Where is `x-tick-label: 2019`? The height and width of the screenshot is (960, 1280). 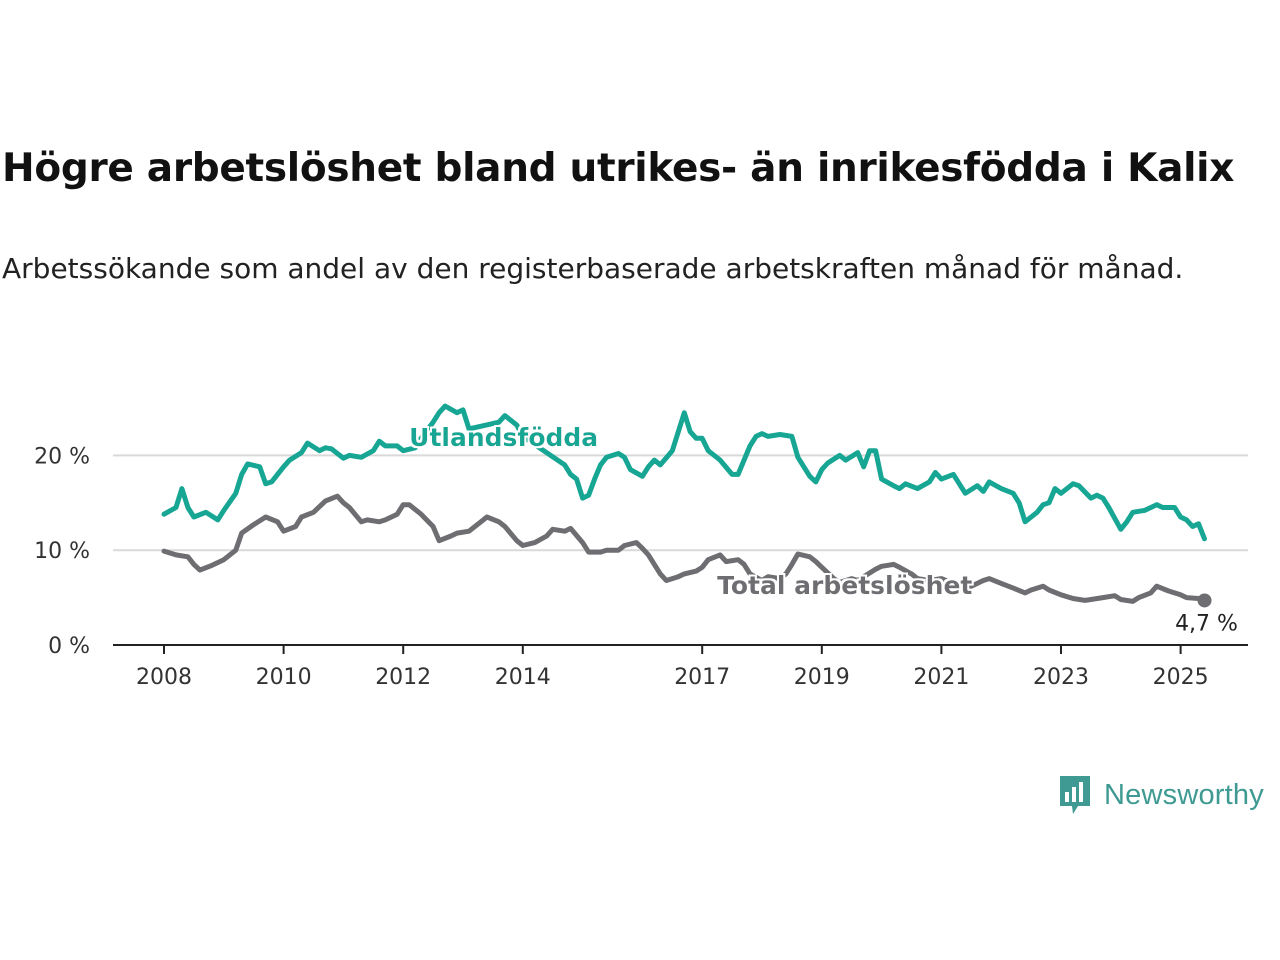
x-tick-label: 2019 is located at coordinates (822, 677).